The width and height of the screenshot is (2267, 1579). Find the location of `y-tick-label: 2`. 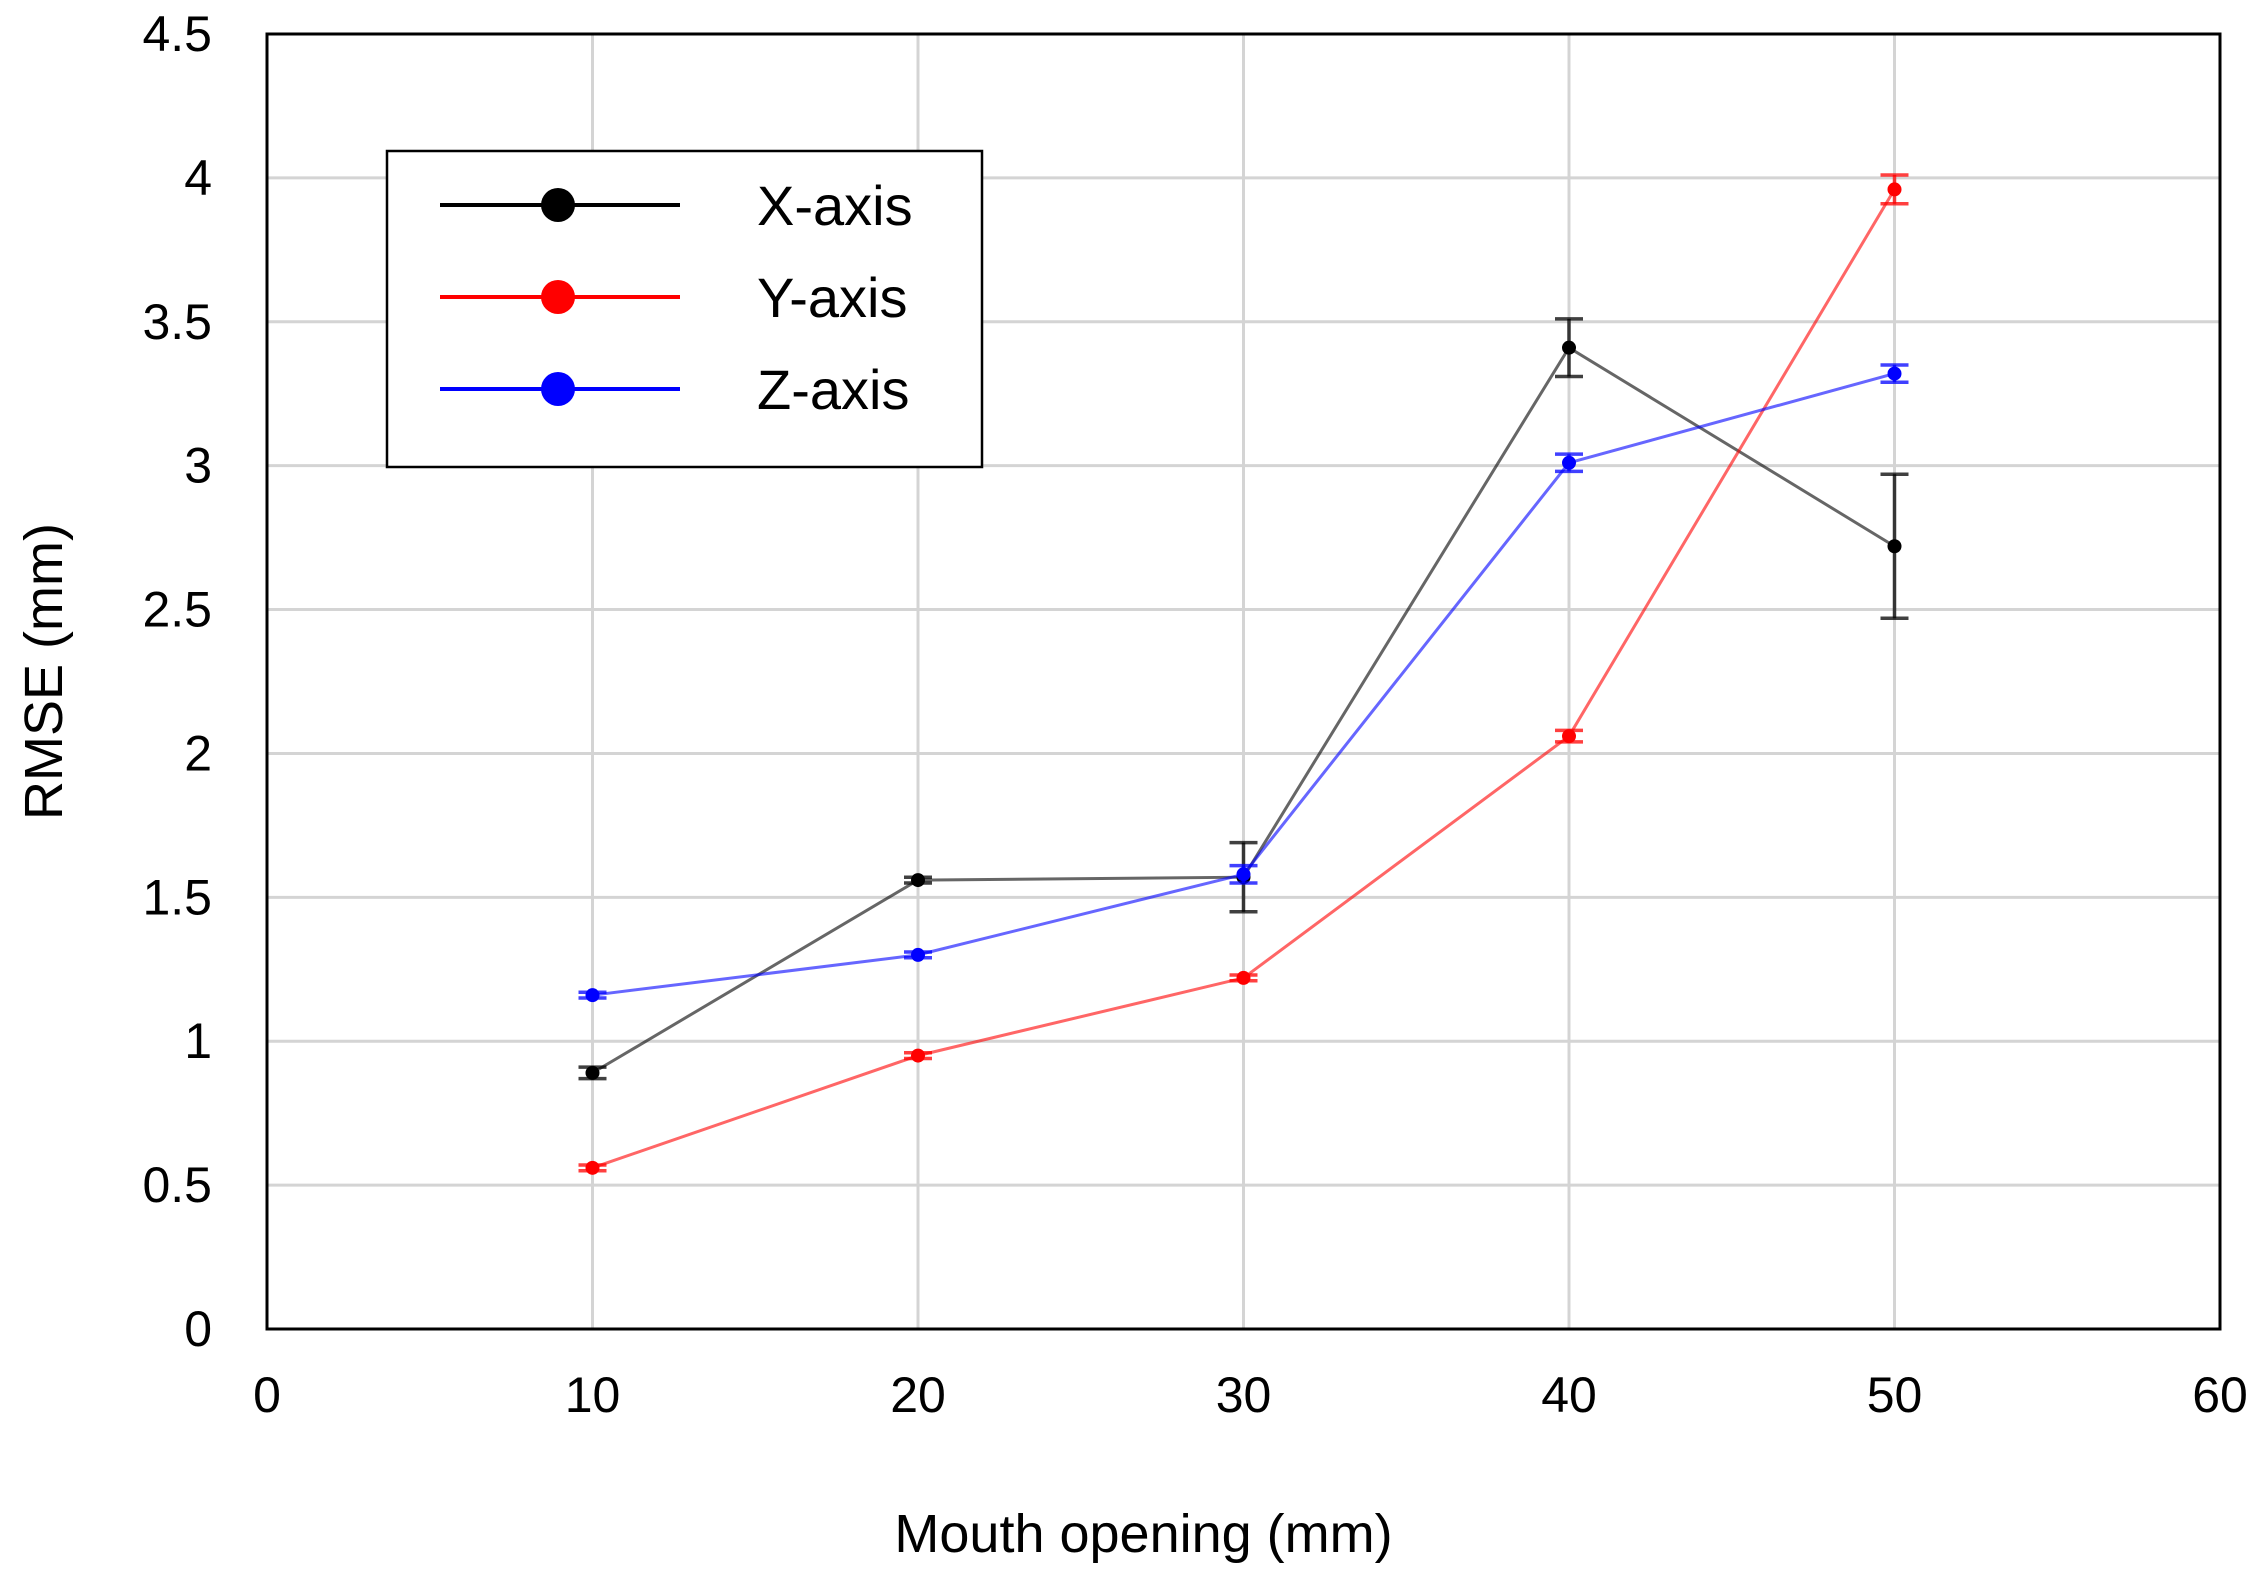

y-tick-label: 2 is located at coordinates (198, 753).